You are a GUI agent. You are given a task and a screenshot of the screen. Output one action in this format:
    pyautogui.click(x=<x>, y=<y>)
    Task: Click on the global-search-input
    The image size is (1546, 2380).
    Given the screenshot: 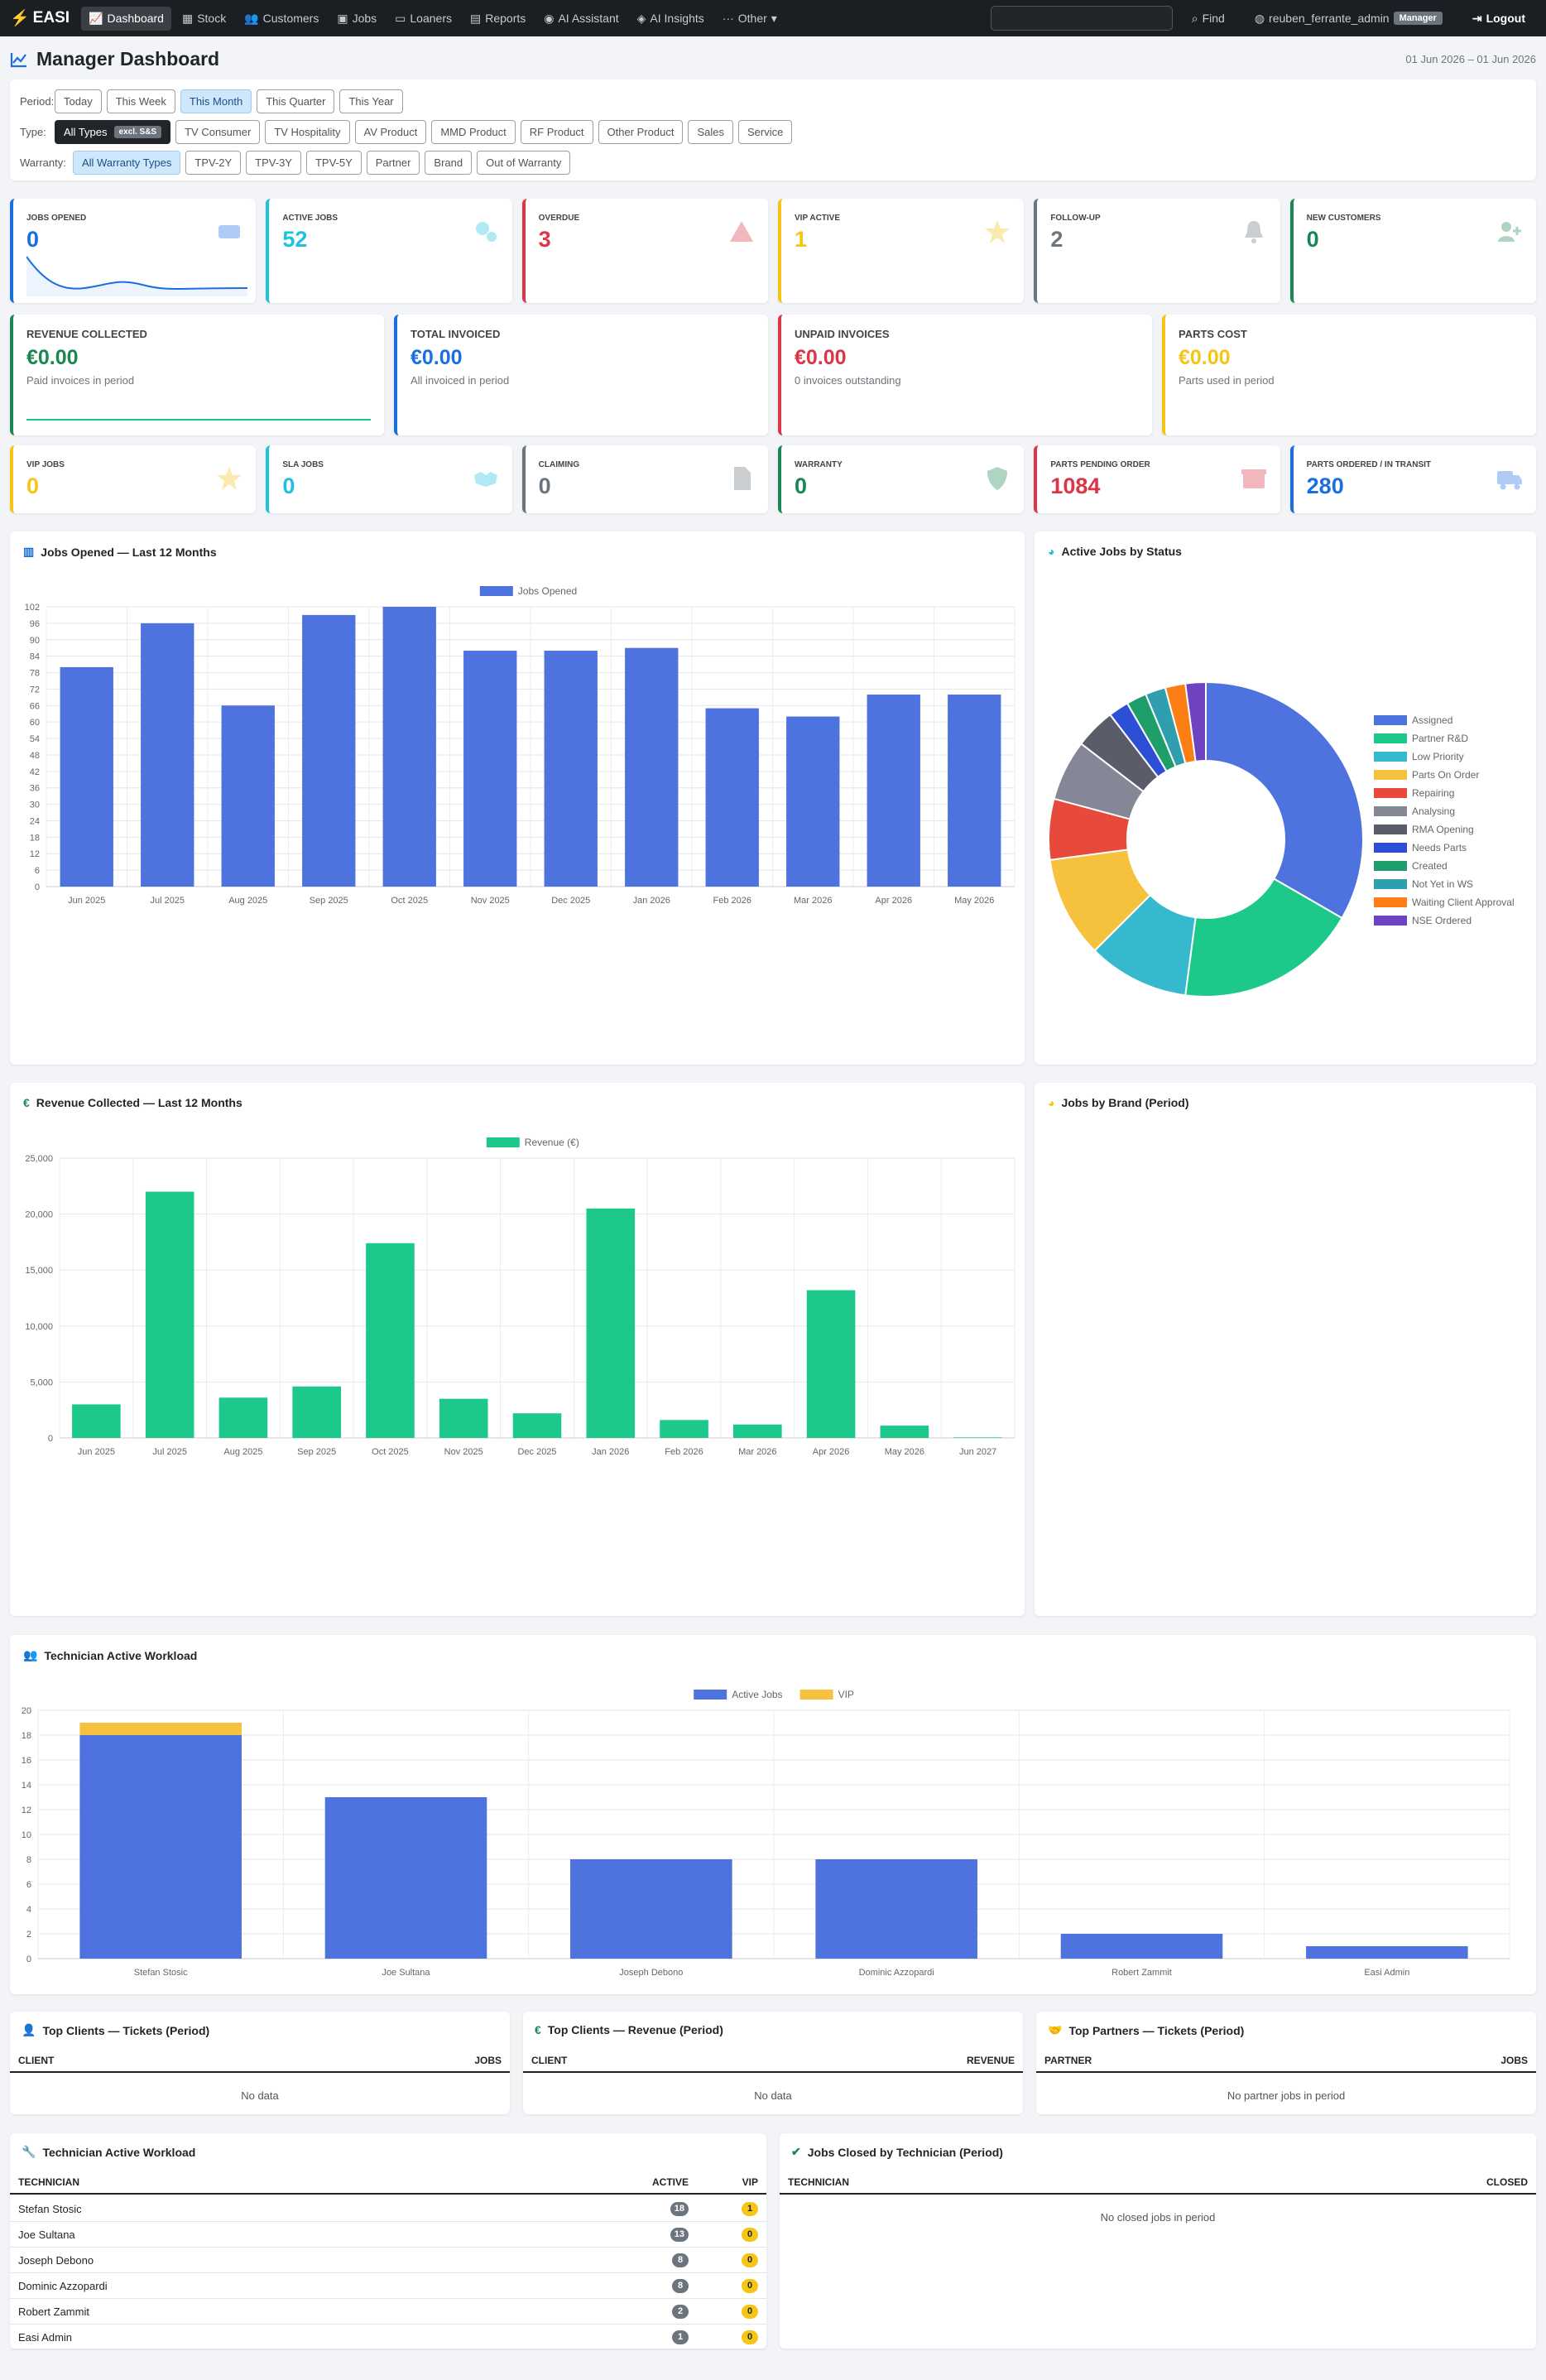 What is the action you would take?
    pyautogui.click(x=1081, y=18)
    